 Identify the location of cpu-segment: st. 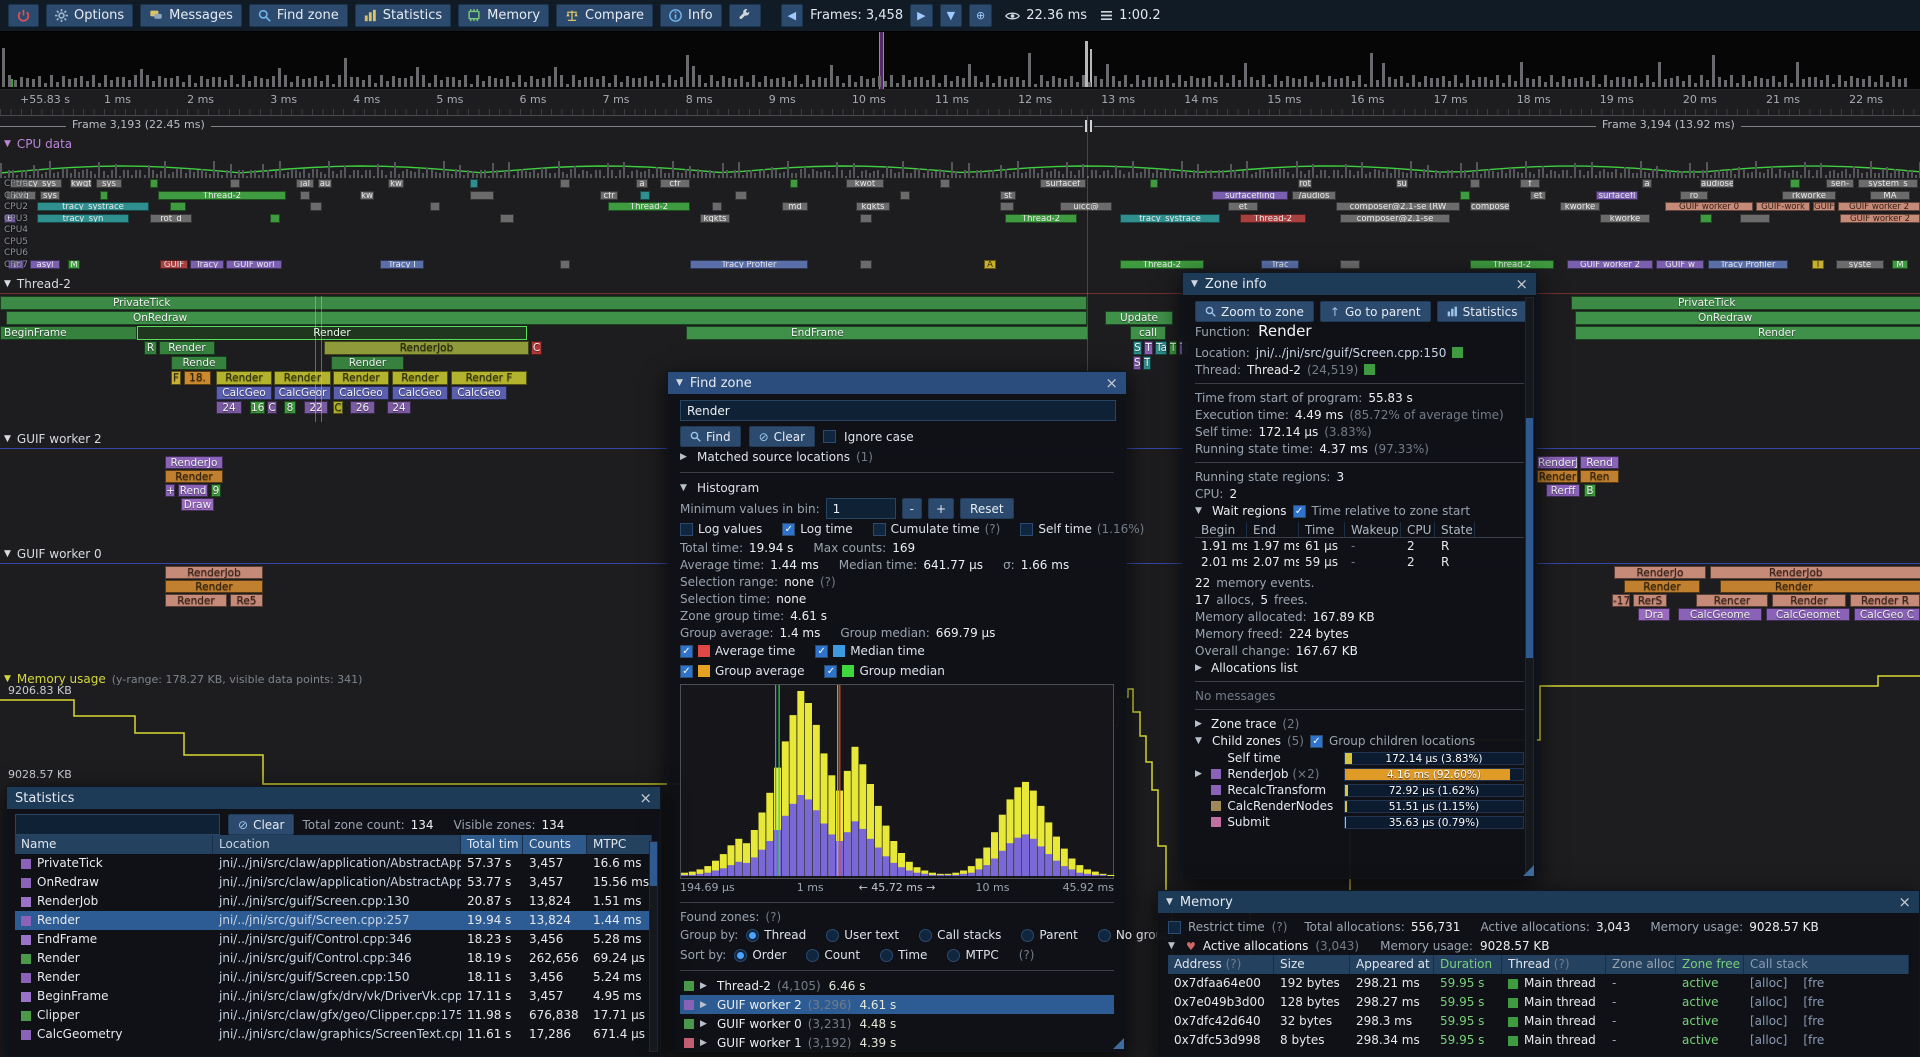
(1008, 195).